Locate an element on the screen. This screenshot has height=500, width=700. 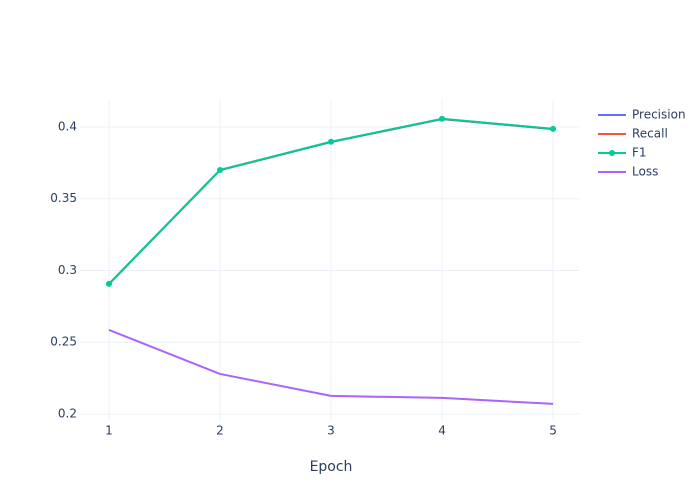
y-tick-label: 0.4 is located at coordinates (67, 126).